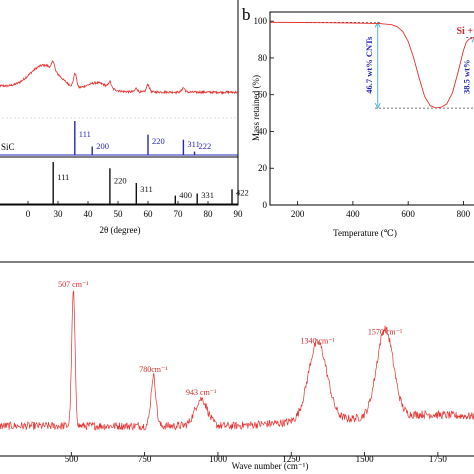 This screenshot has width=474, height=474. Describe the element at coordinates (153, 369) in the screenshot. I see `raman-peak-label: 780cm⁻¹` at that location.